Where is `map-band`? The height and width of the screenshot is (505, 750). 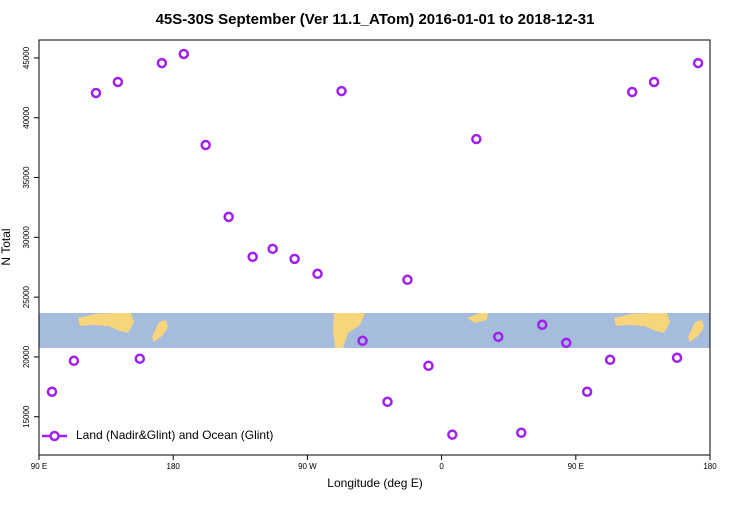 map-band is located at coordinates (374, 330).